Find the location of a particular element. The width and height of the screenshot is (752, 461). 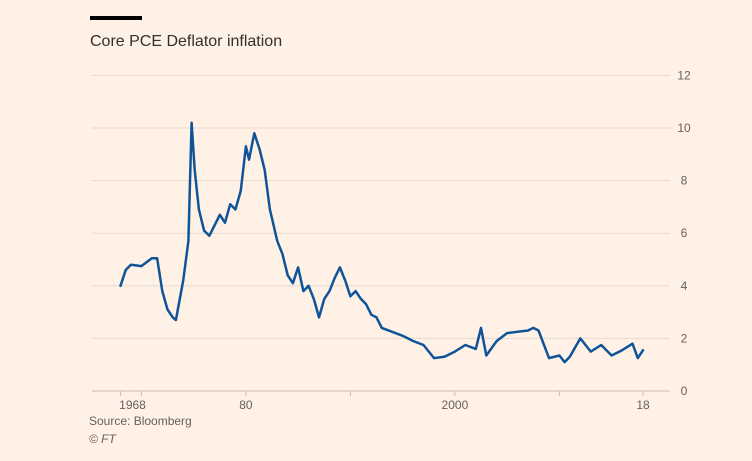

y-tick-label: 8 is located at coordinates (684, 181).